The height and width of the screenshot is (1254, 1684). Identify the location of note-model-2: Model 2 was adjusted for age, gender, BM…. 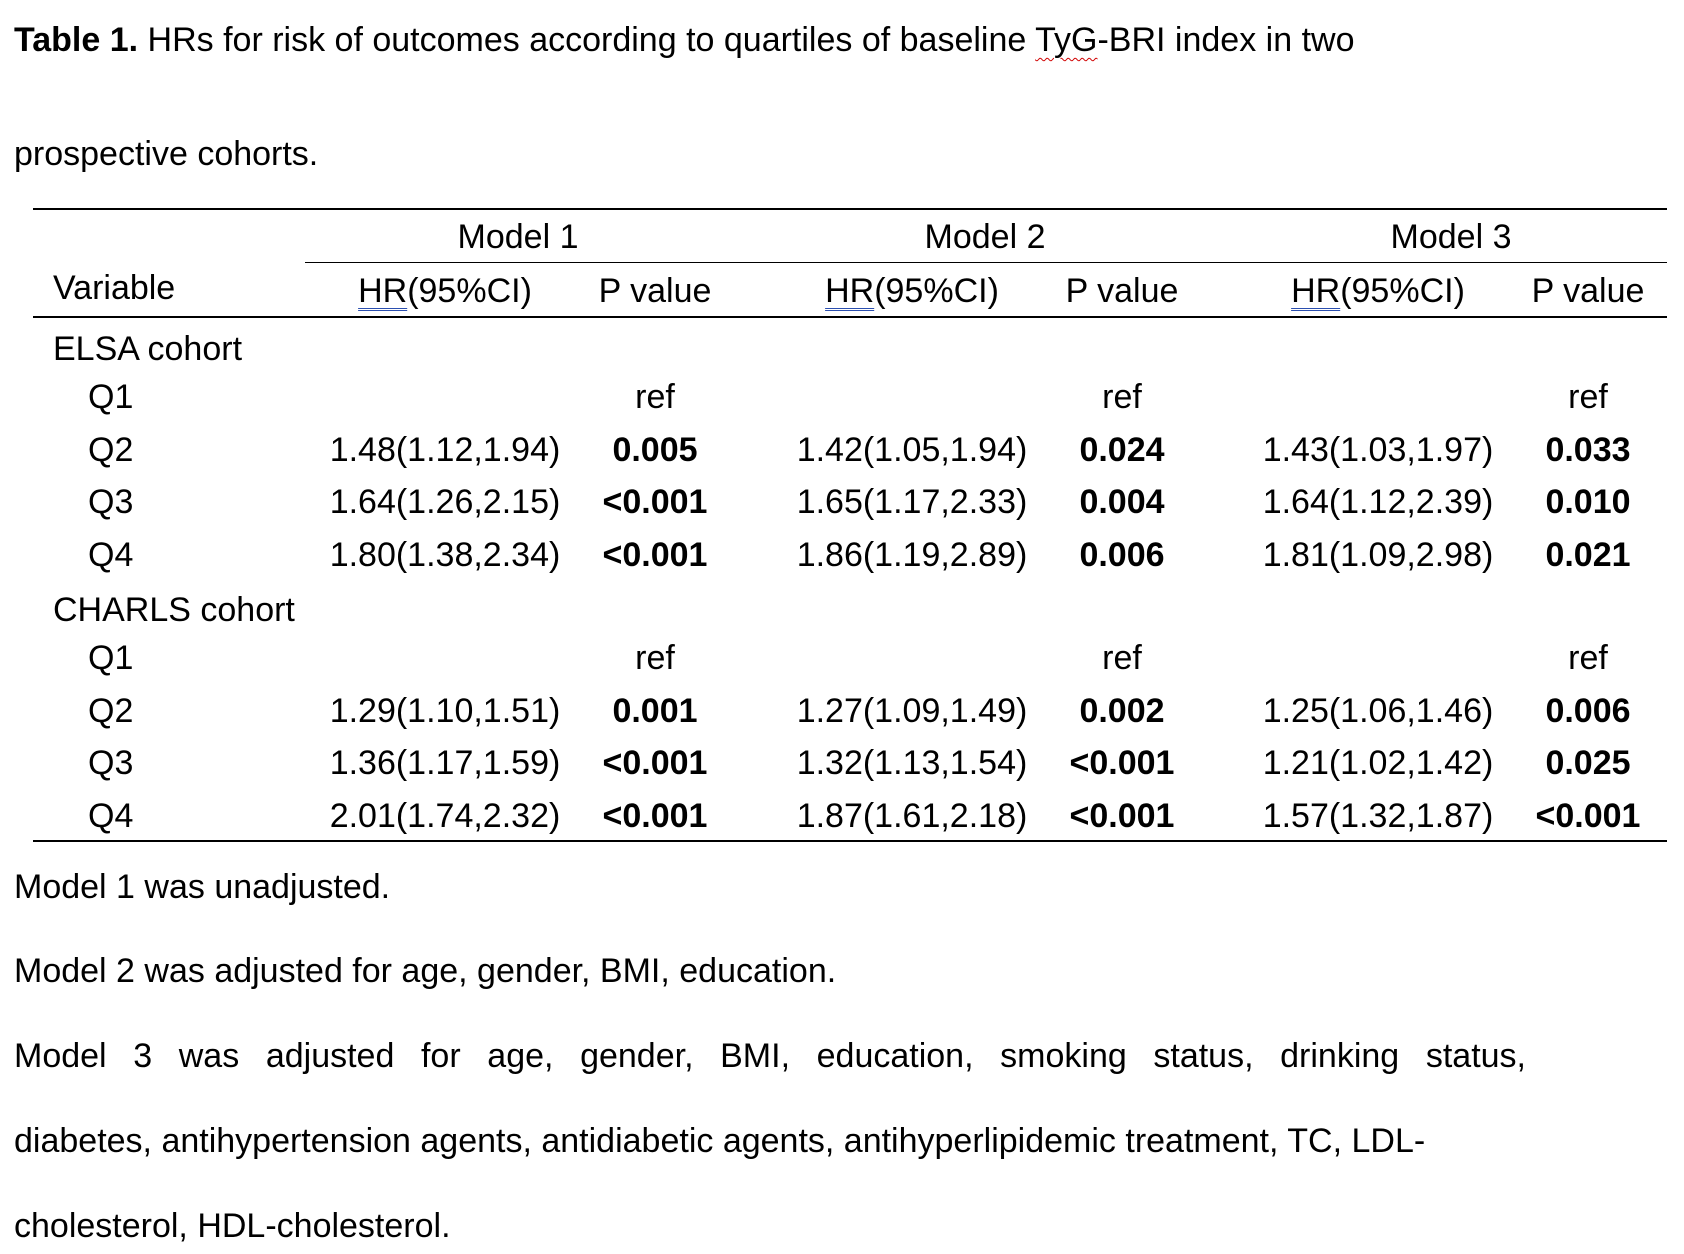
(425, 971).